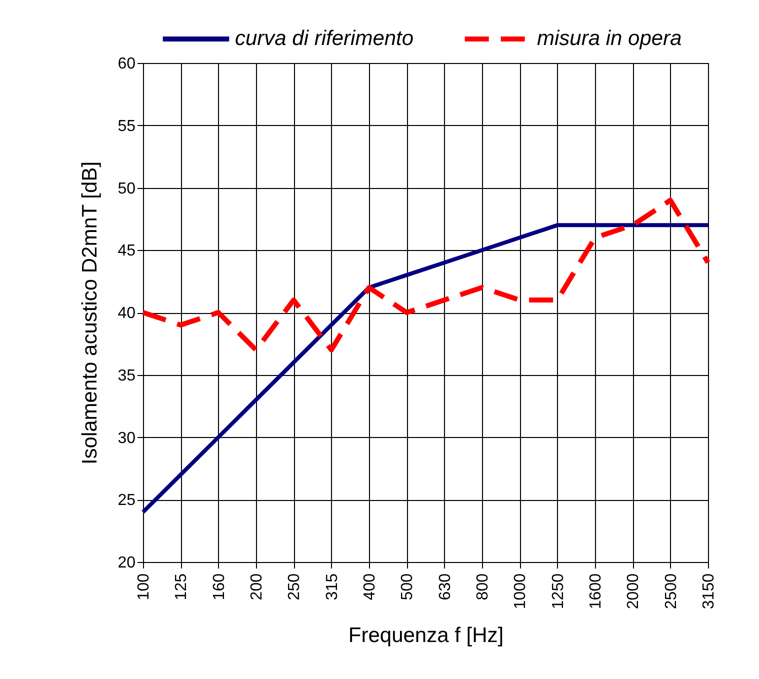 This screenshot has height=679, width=759. Describe the element at coordinates (257, 586) in the screenshot. I see `x-tick-label: 200` at that location.